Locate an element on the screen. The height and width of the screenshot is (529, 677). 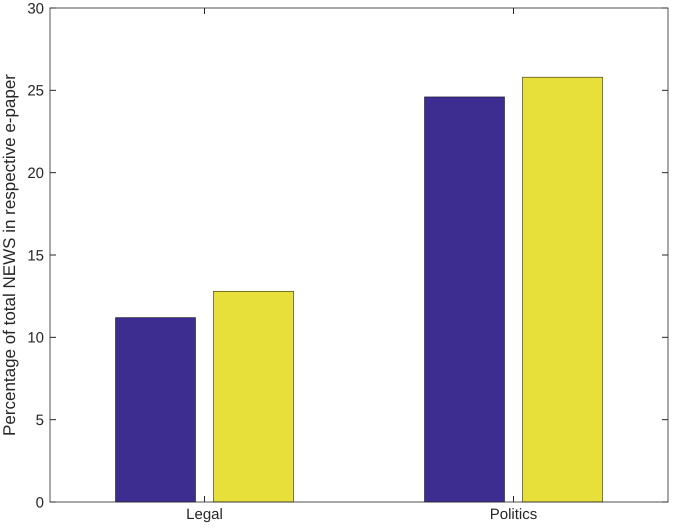
y-tick-label: 10 is located at coordinates (35, 338).